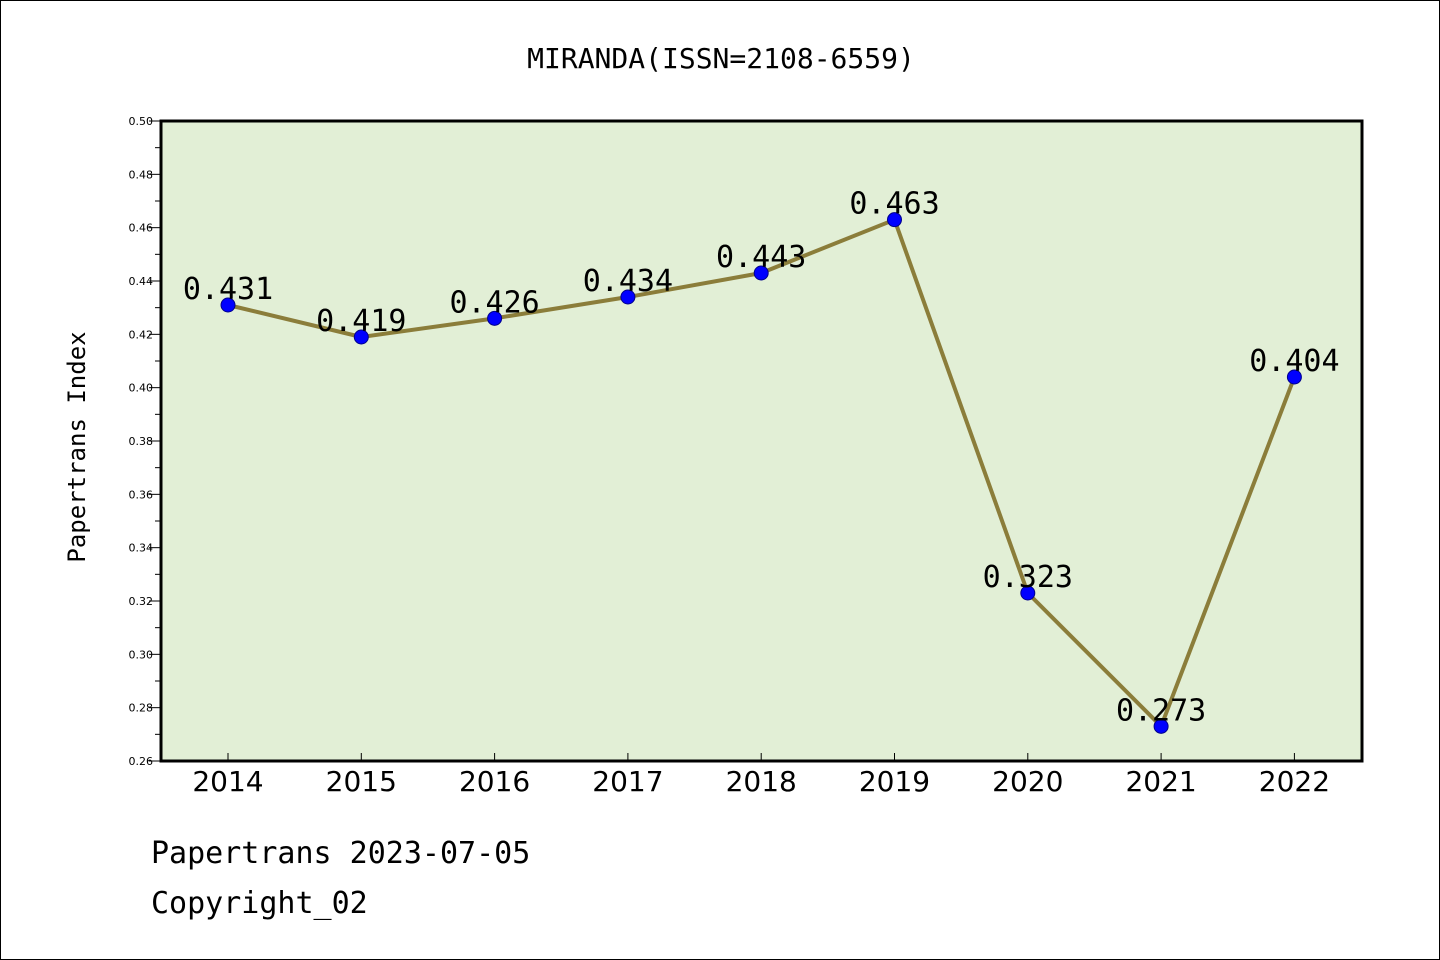  I want to click on y-tick-label: 0.46, so click(141, 228).